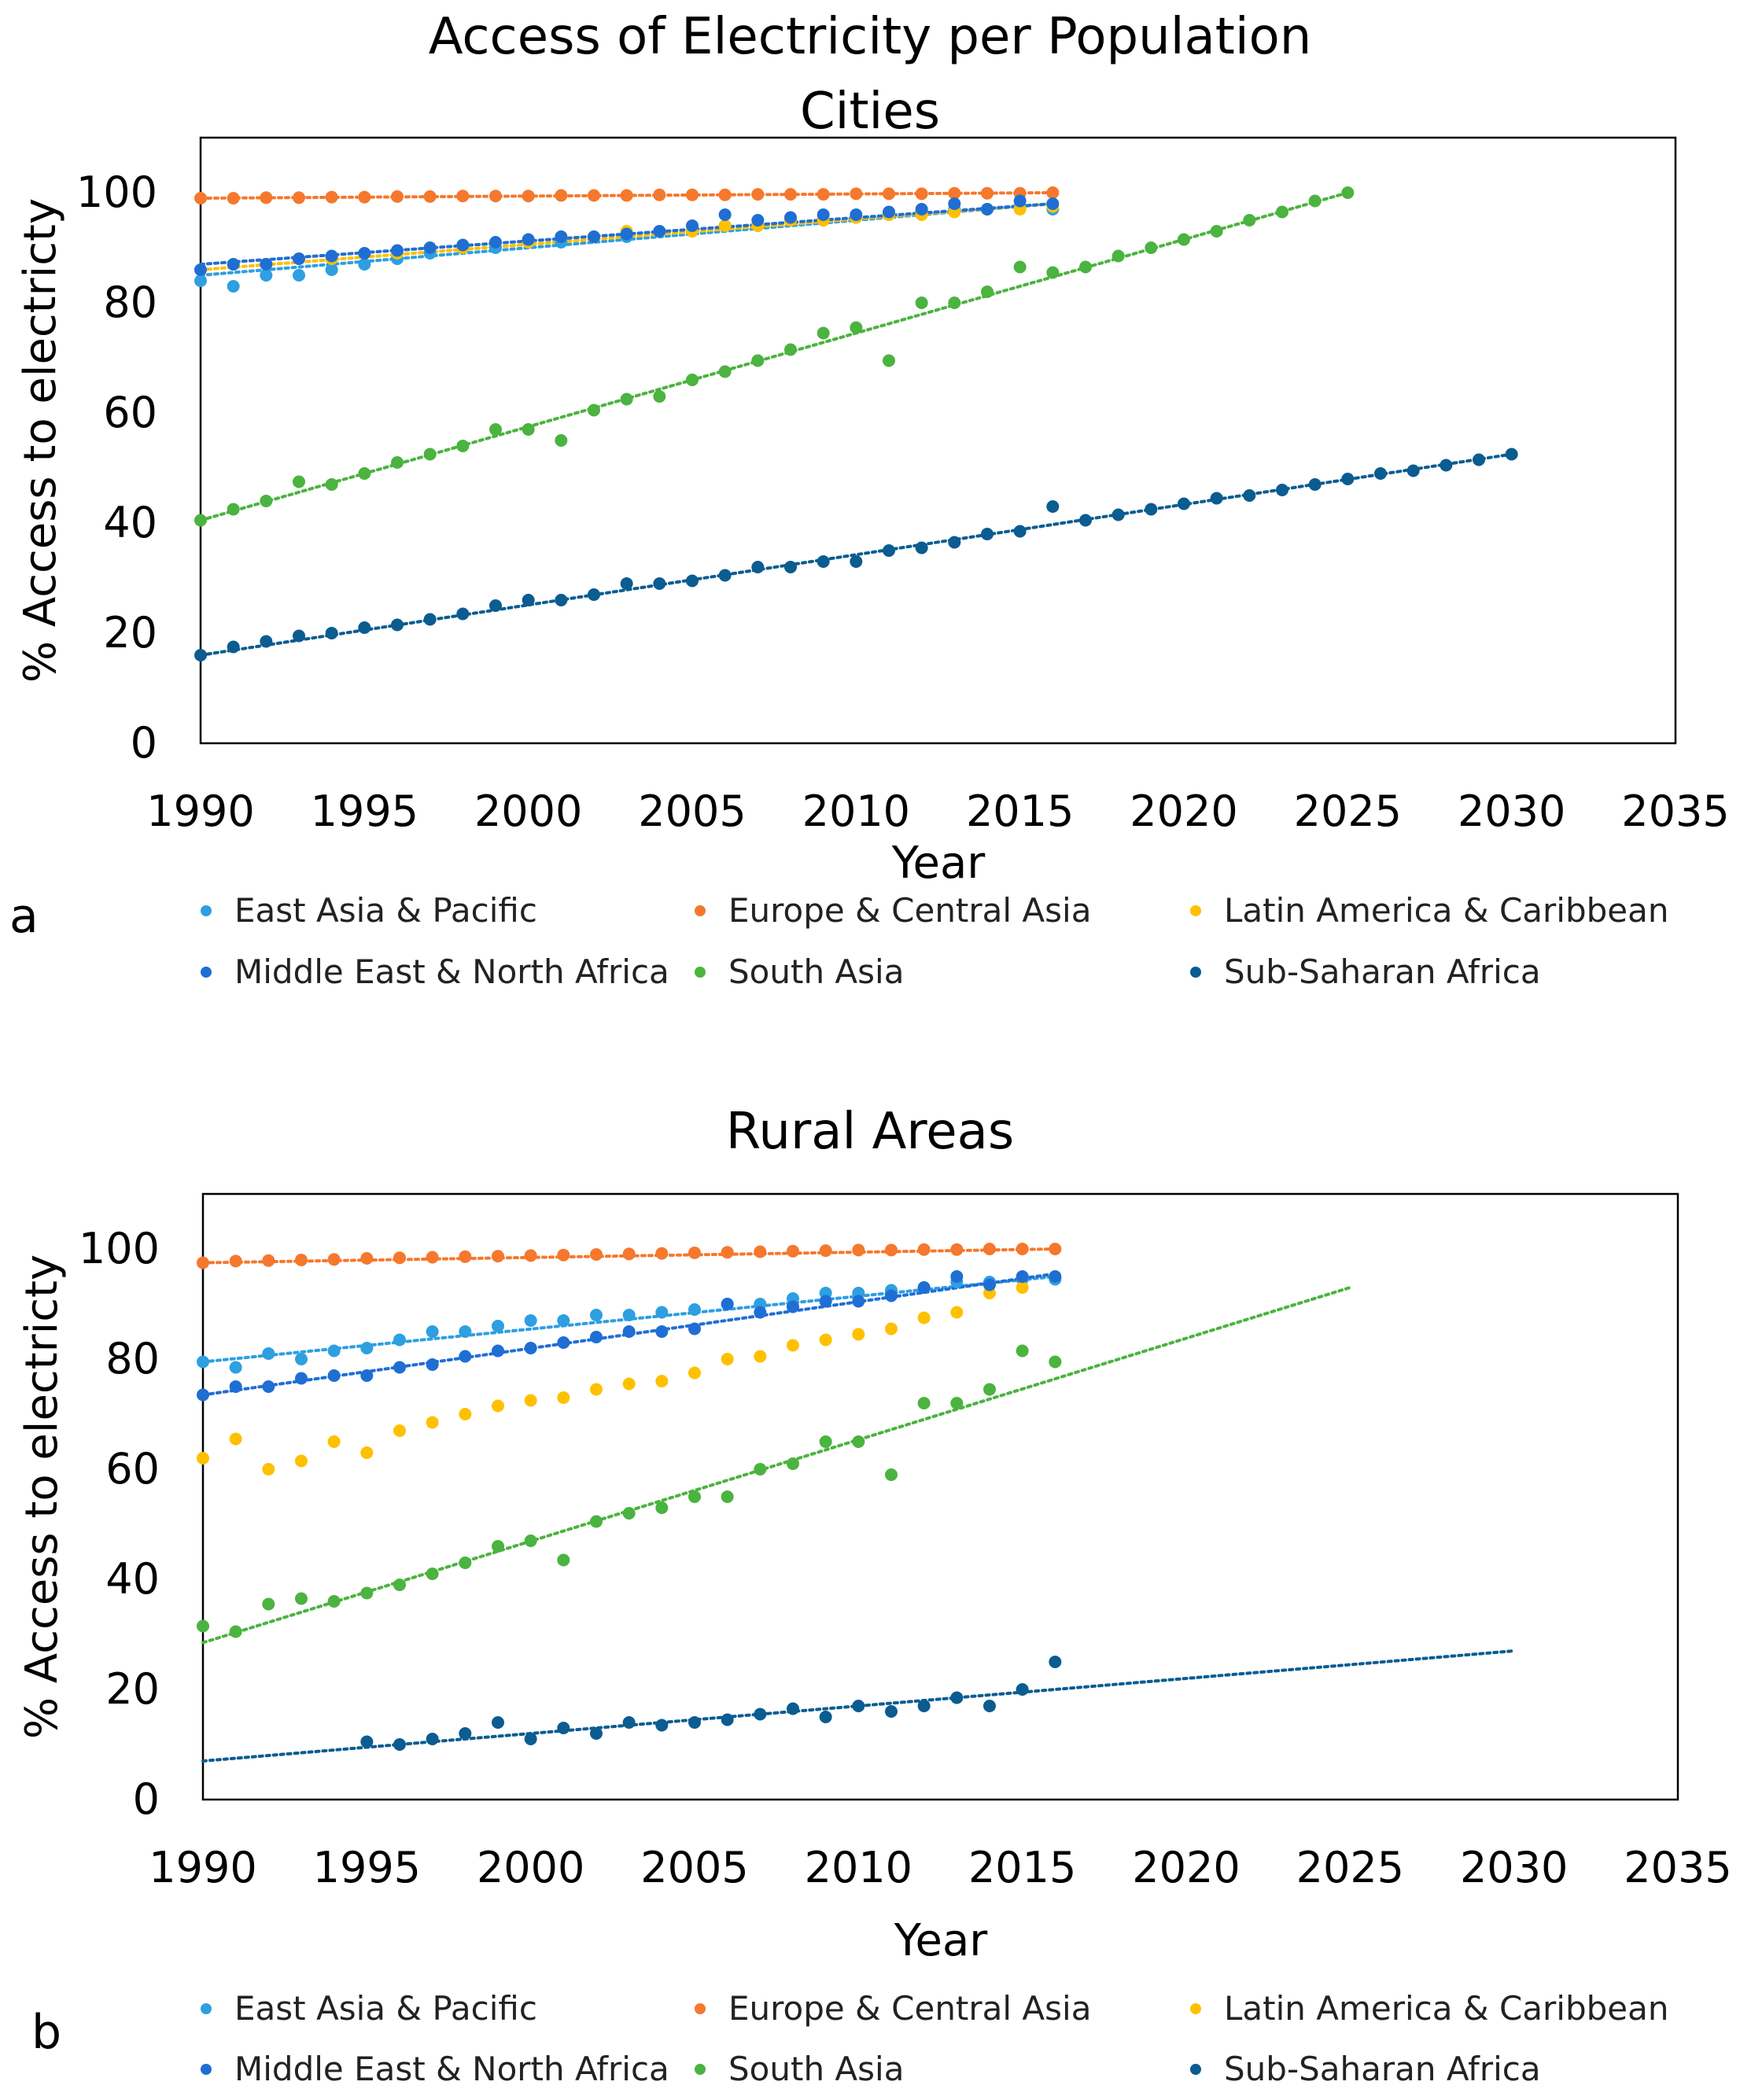  Describe the element at coordinates (117, 192) in the screenshot. I see `y-tick-label: 100` at that location.